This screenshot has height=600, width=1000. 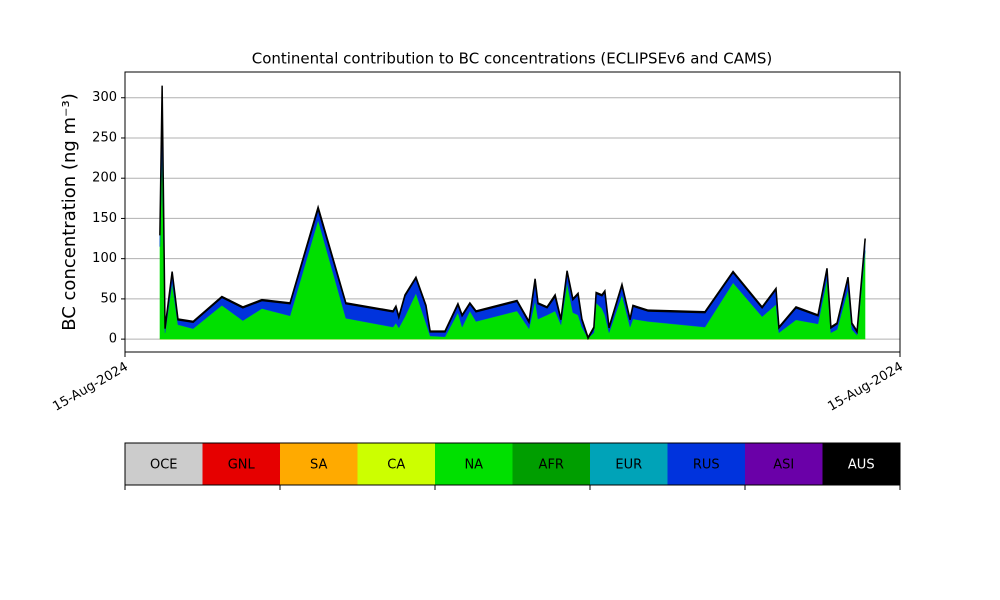 I want to click on y-tick-label: 250, so click(x=104, y=137).